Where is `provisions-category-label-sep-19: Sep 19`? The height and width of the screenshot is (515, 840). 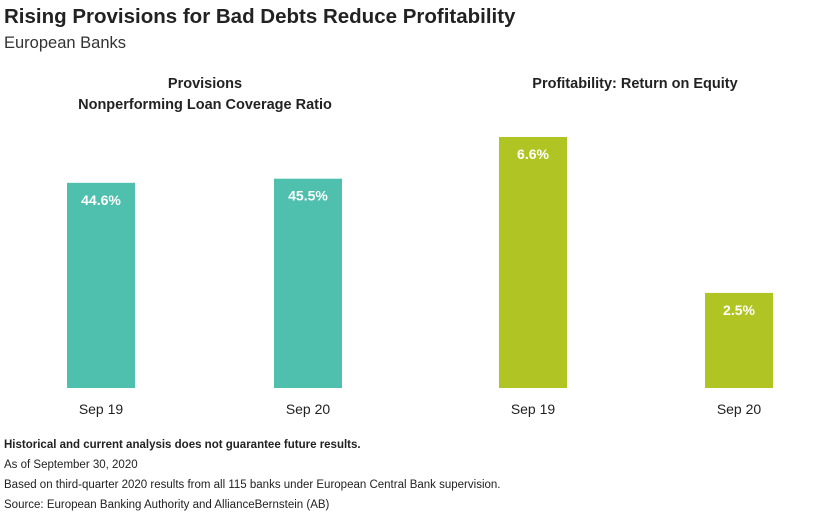 provisions-category-label-sep-19: Sep 19 is located at coordinates (101, 409).